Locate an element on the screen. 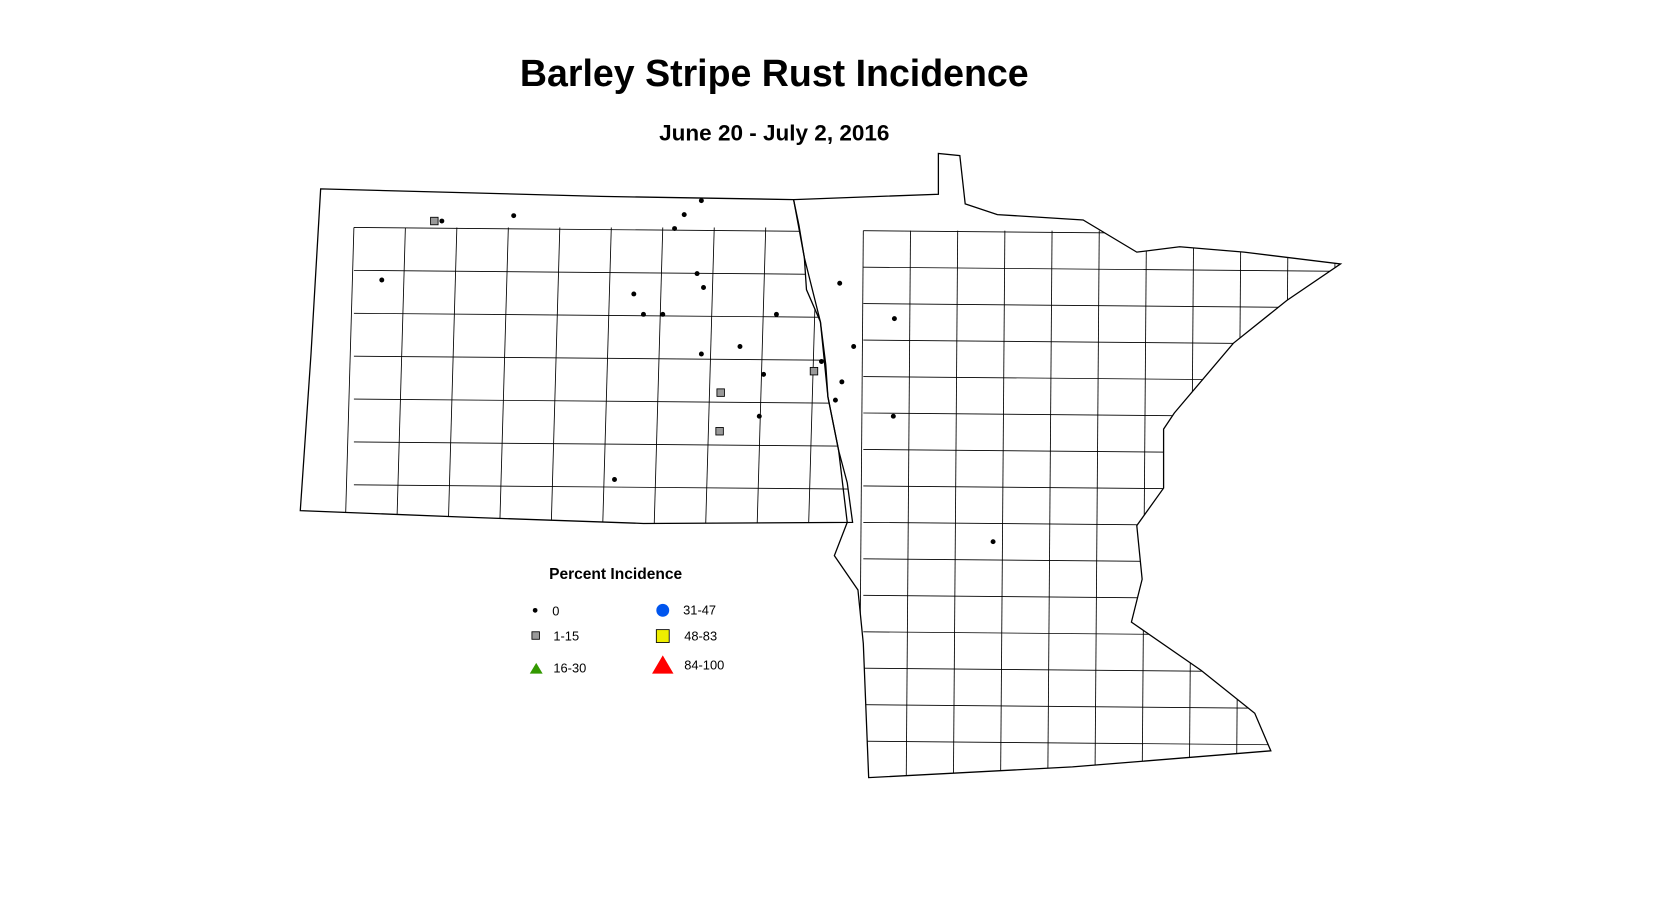 Image resolution: width=1673 pixels, height=900 pixels. legend-label-31-47: 31-47 is located at coordinates (699, 610).